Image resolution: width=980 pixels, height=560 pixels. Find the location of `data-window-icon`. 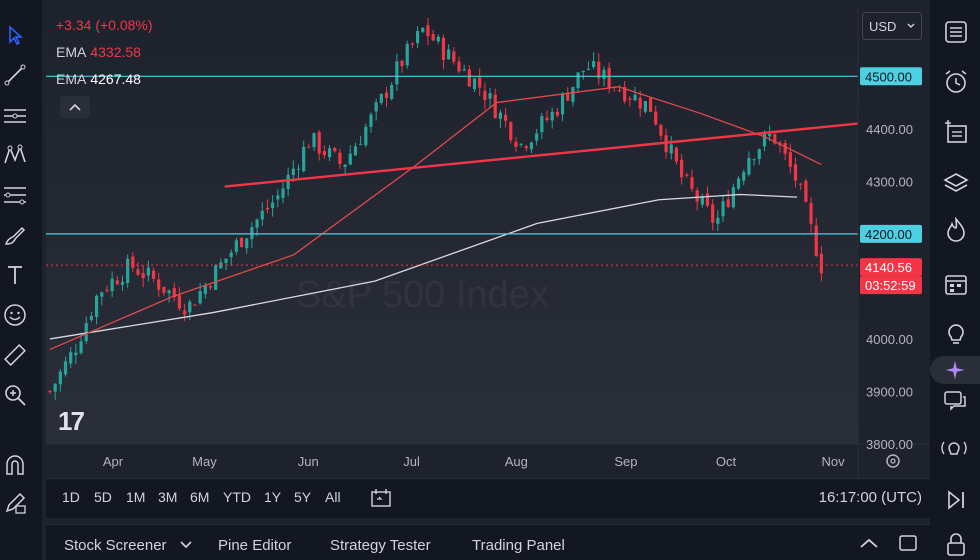

data-window-icon is located at coordinates (956, 132).